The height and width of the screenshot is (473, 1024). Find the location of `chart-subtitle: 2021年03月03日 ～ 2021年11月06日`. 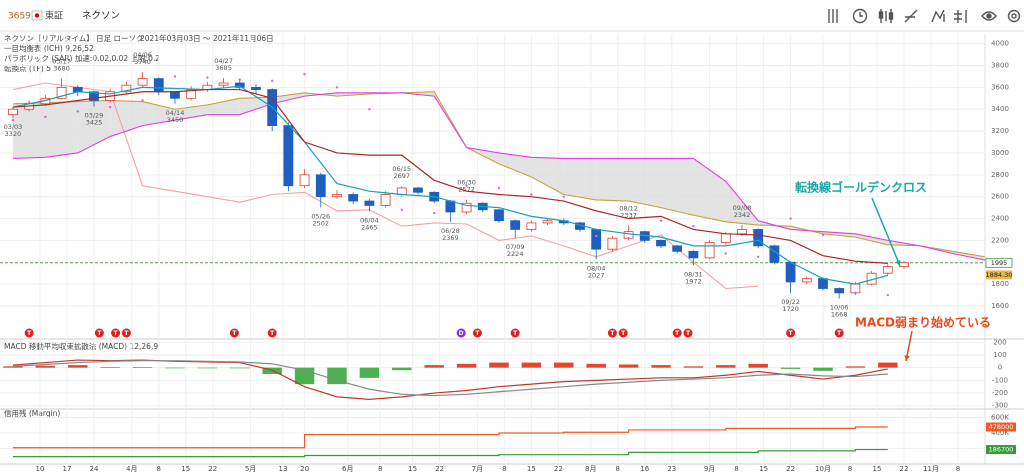

chart-subtitle: 2021年03月03日 ～ 2021年11月06日 is located at coordinates (207, 38).